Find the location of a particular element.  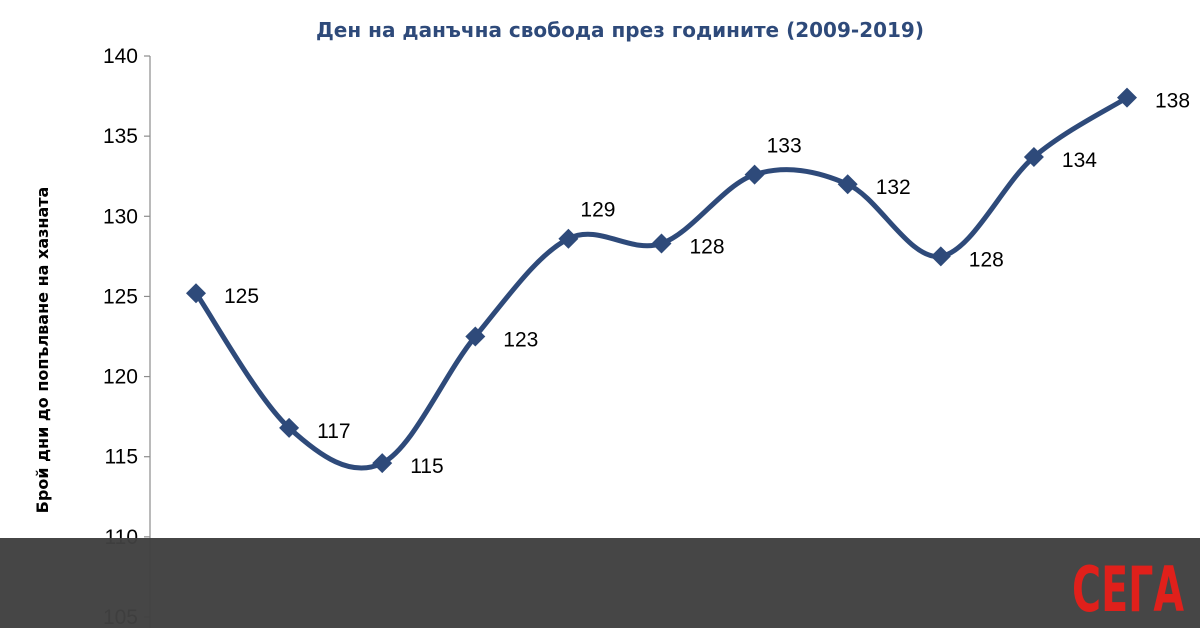

y-tick-label: 140 is located at coordinates (120, 56).